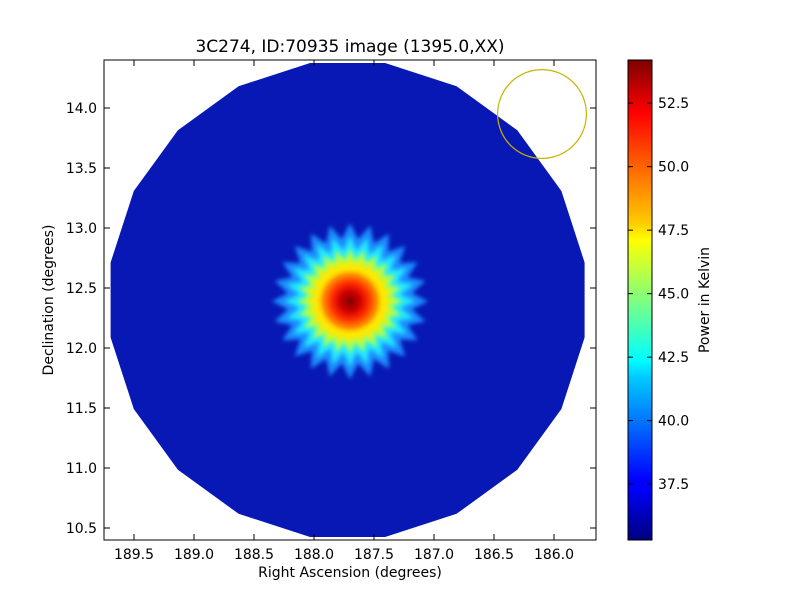  I want to click on y-tick-label: 11.5, so click(81, 409).